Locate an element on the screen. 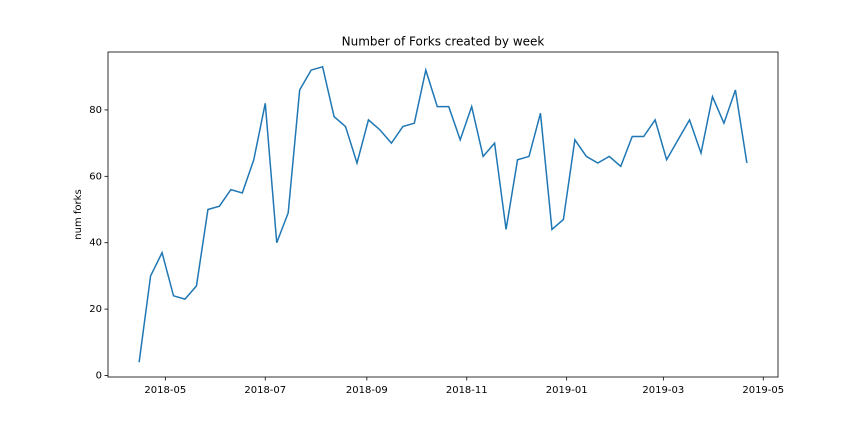 This screenshot has height=432, width=864. x-tick-label: 2019-03 is located at coordinates (663, 390).